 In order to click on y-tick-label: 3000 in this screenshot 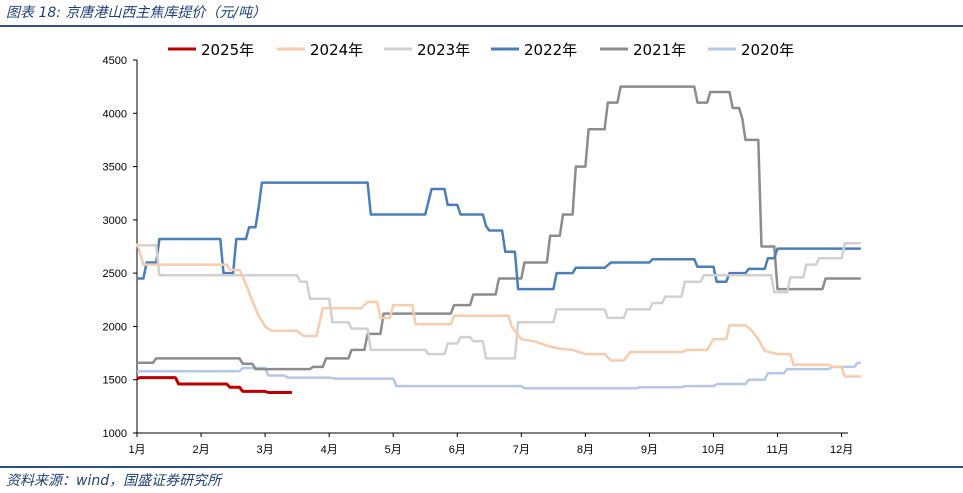, I will do `click(115, 221)`.